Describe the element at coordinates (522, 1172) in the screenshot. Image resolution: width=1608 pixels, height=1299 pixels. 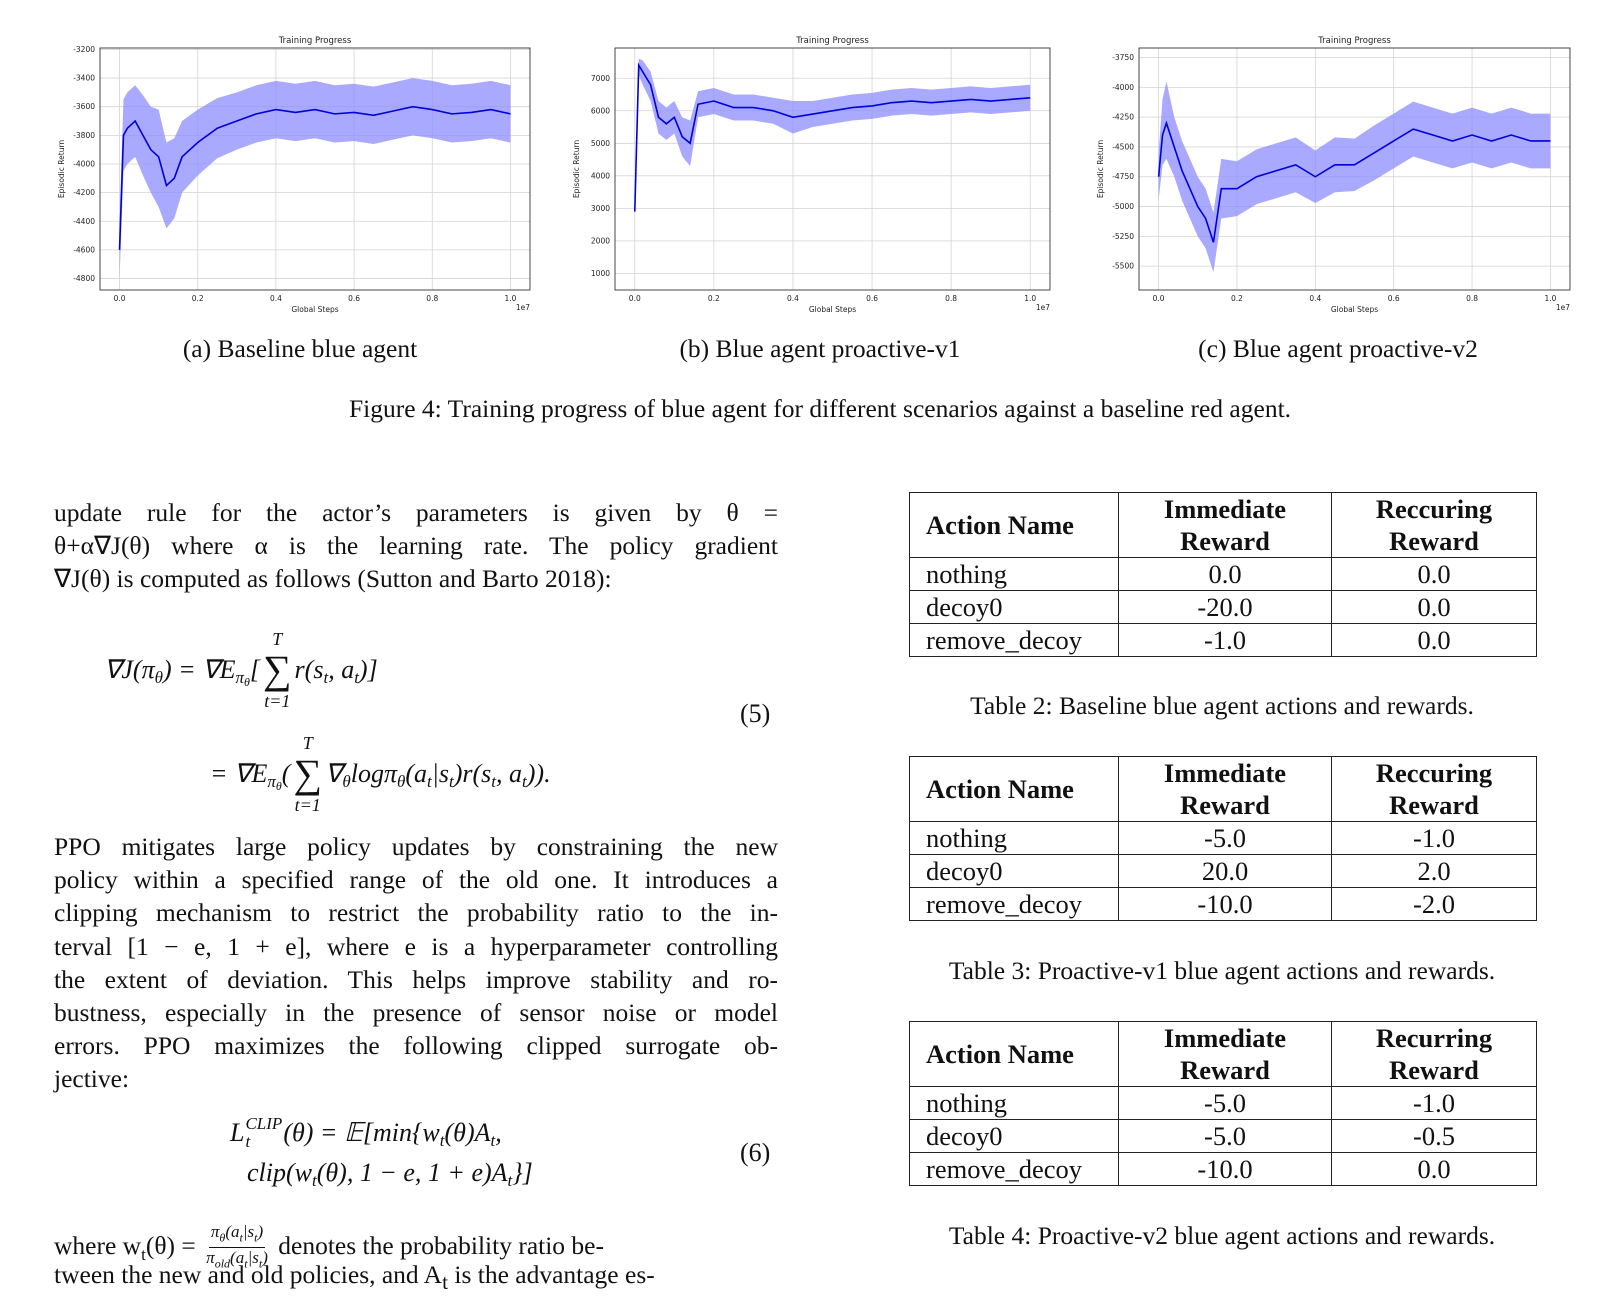
I see `math-text: }]` at that location.